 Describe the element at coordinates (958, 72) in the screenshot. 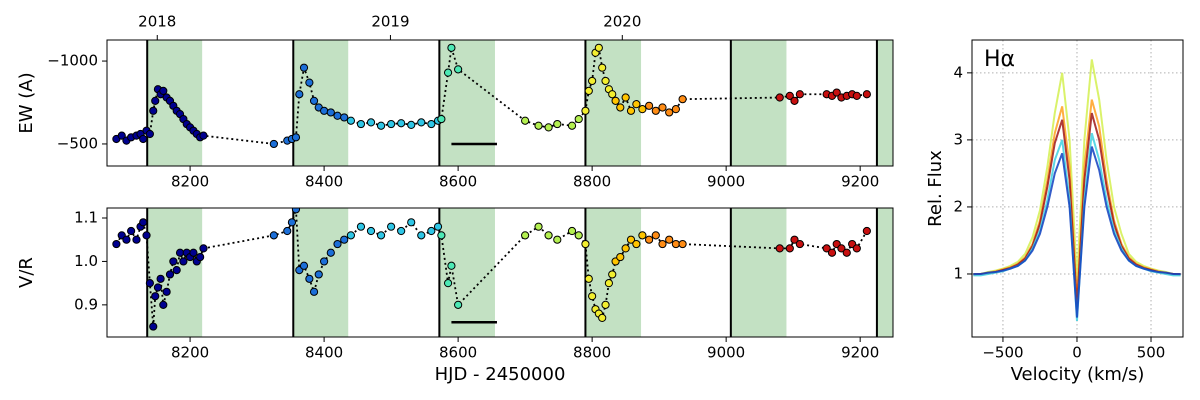

I see `y-tick-label: 4` at that location.